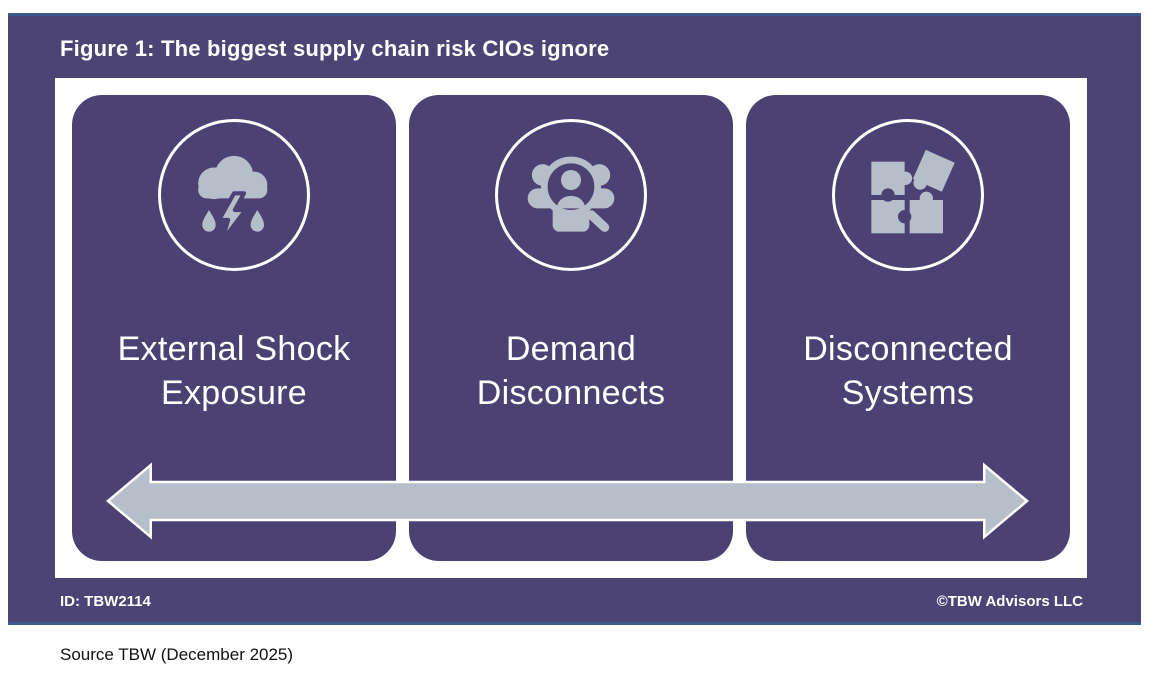  I want to click on storm-cloud-icon, so click(234, 195).